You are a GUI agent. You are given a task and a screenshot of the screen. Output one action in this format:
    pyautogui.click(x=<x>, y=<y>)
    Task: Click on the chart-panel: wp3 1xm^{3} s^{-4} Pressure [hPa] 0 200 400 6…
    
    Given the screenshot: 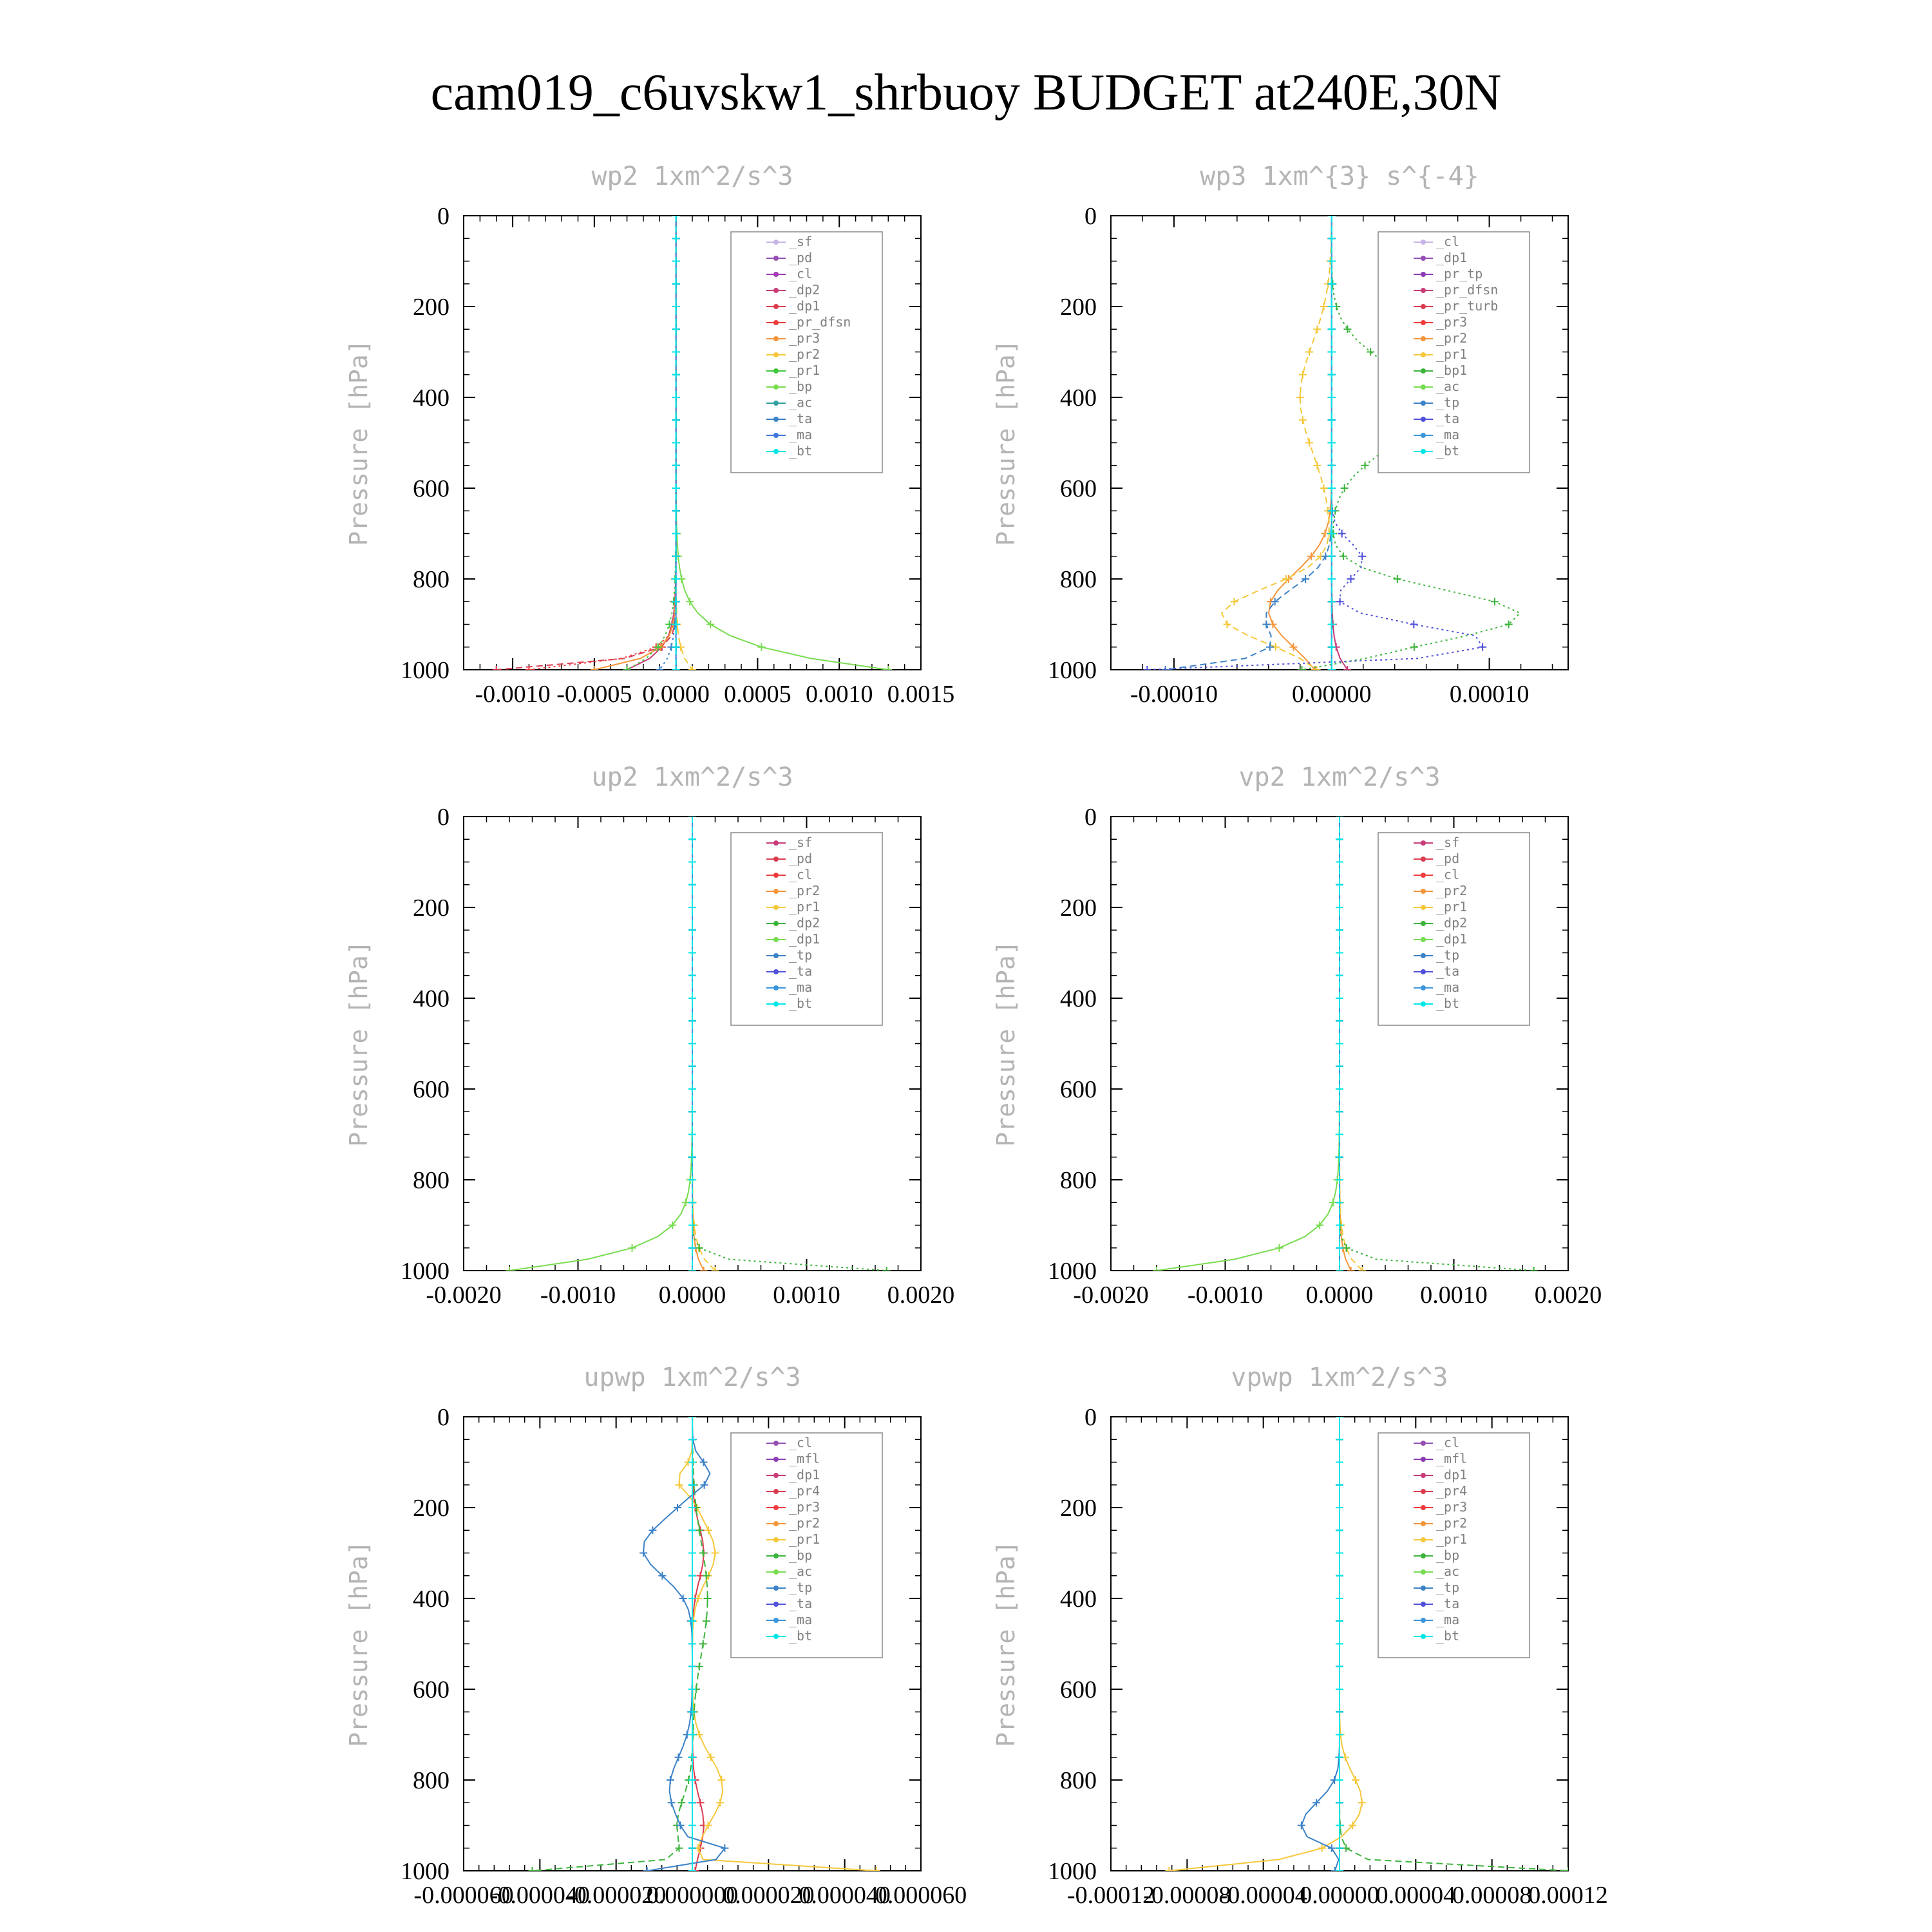 What is the action you would take?
    pyautogui.click(x=1281, y=435)
    